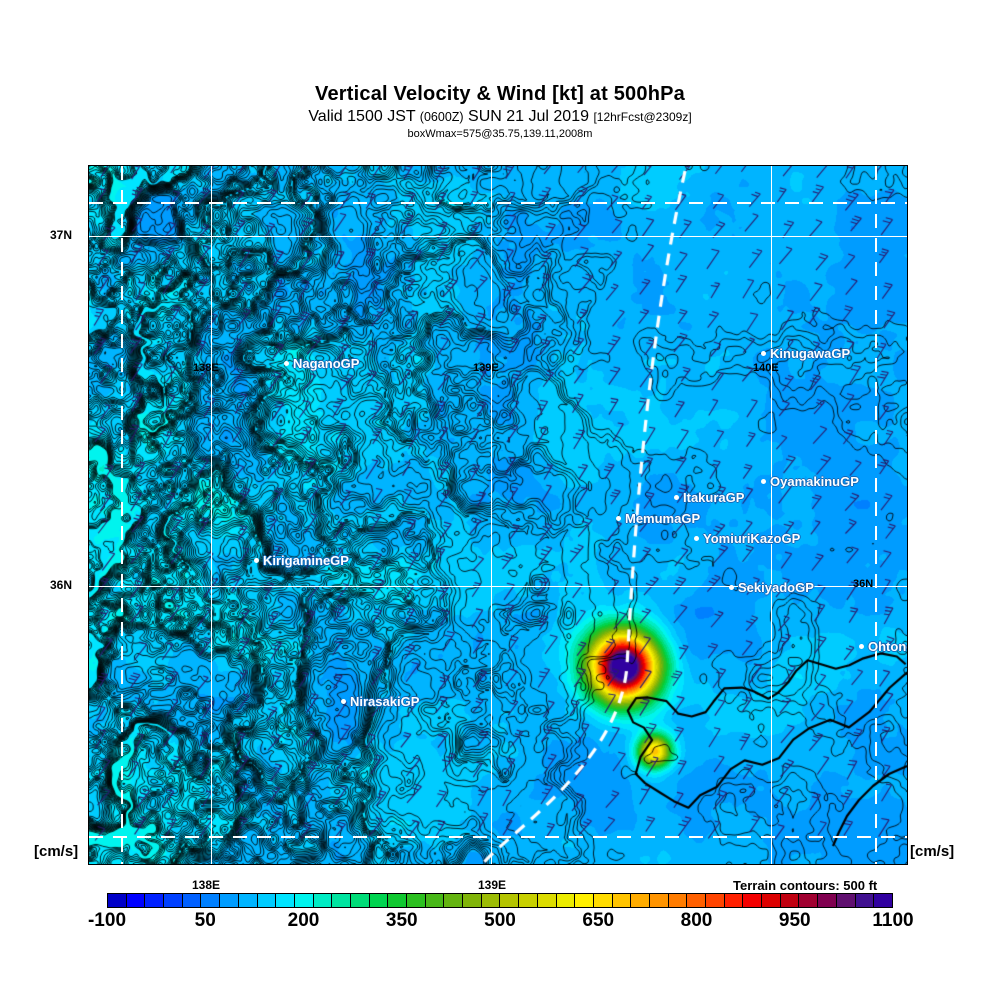 The height and width of the screenshot is (1000, 1000). I want to click on station-label: NaganoGP, so click(326, 363).